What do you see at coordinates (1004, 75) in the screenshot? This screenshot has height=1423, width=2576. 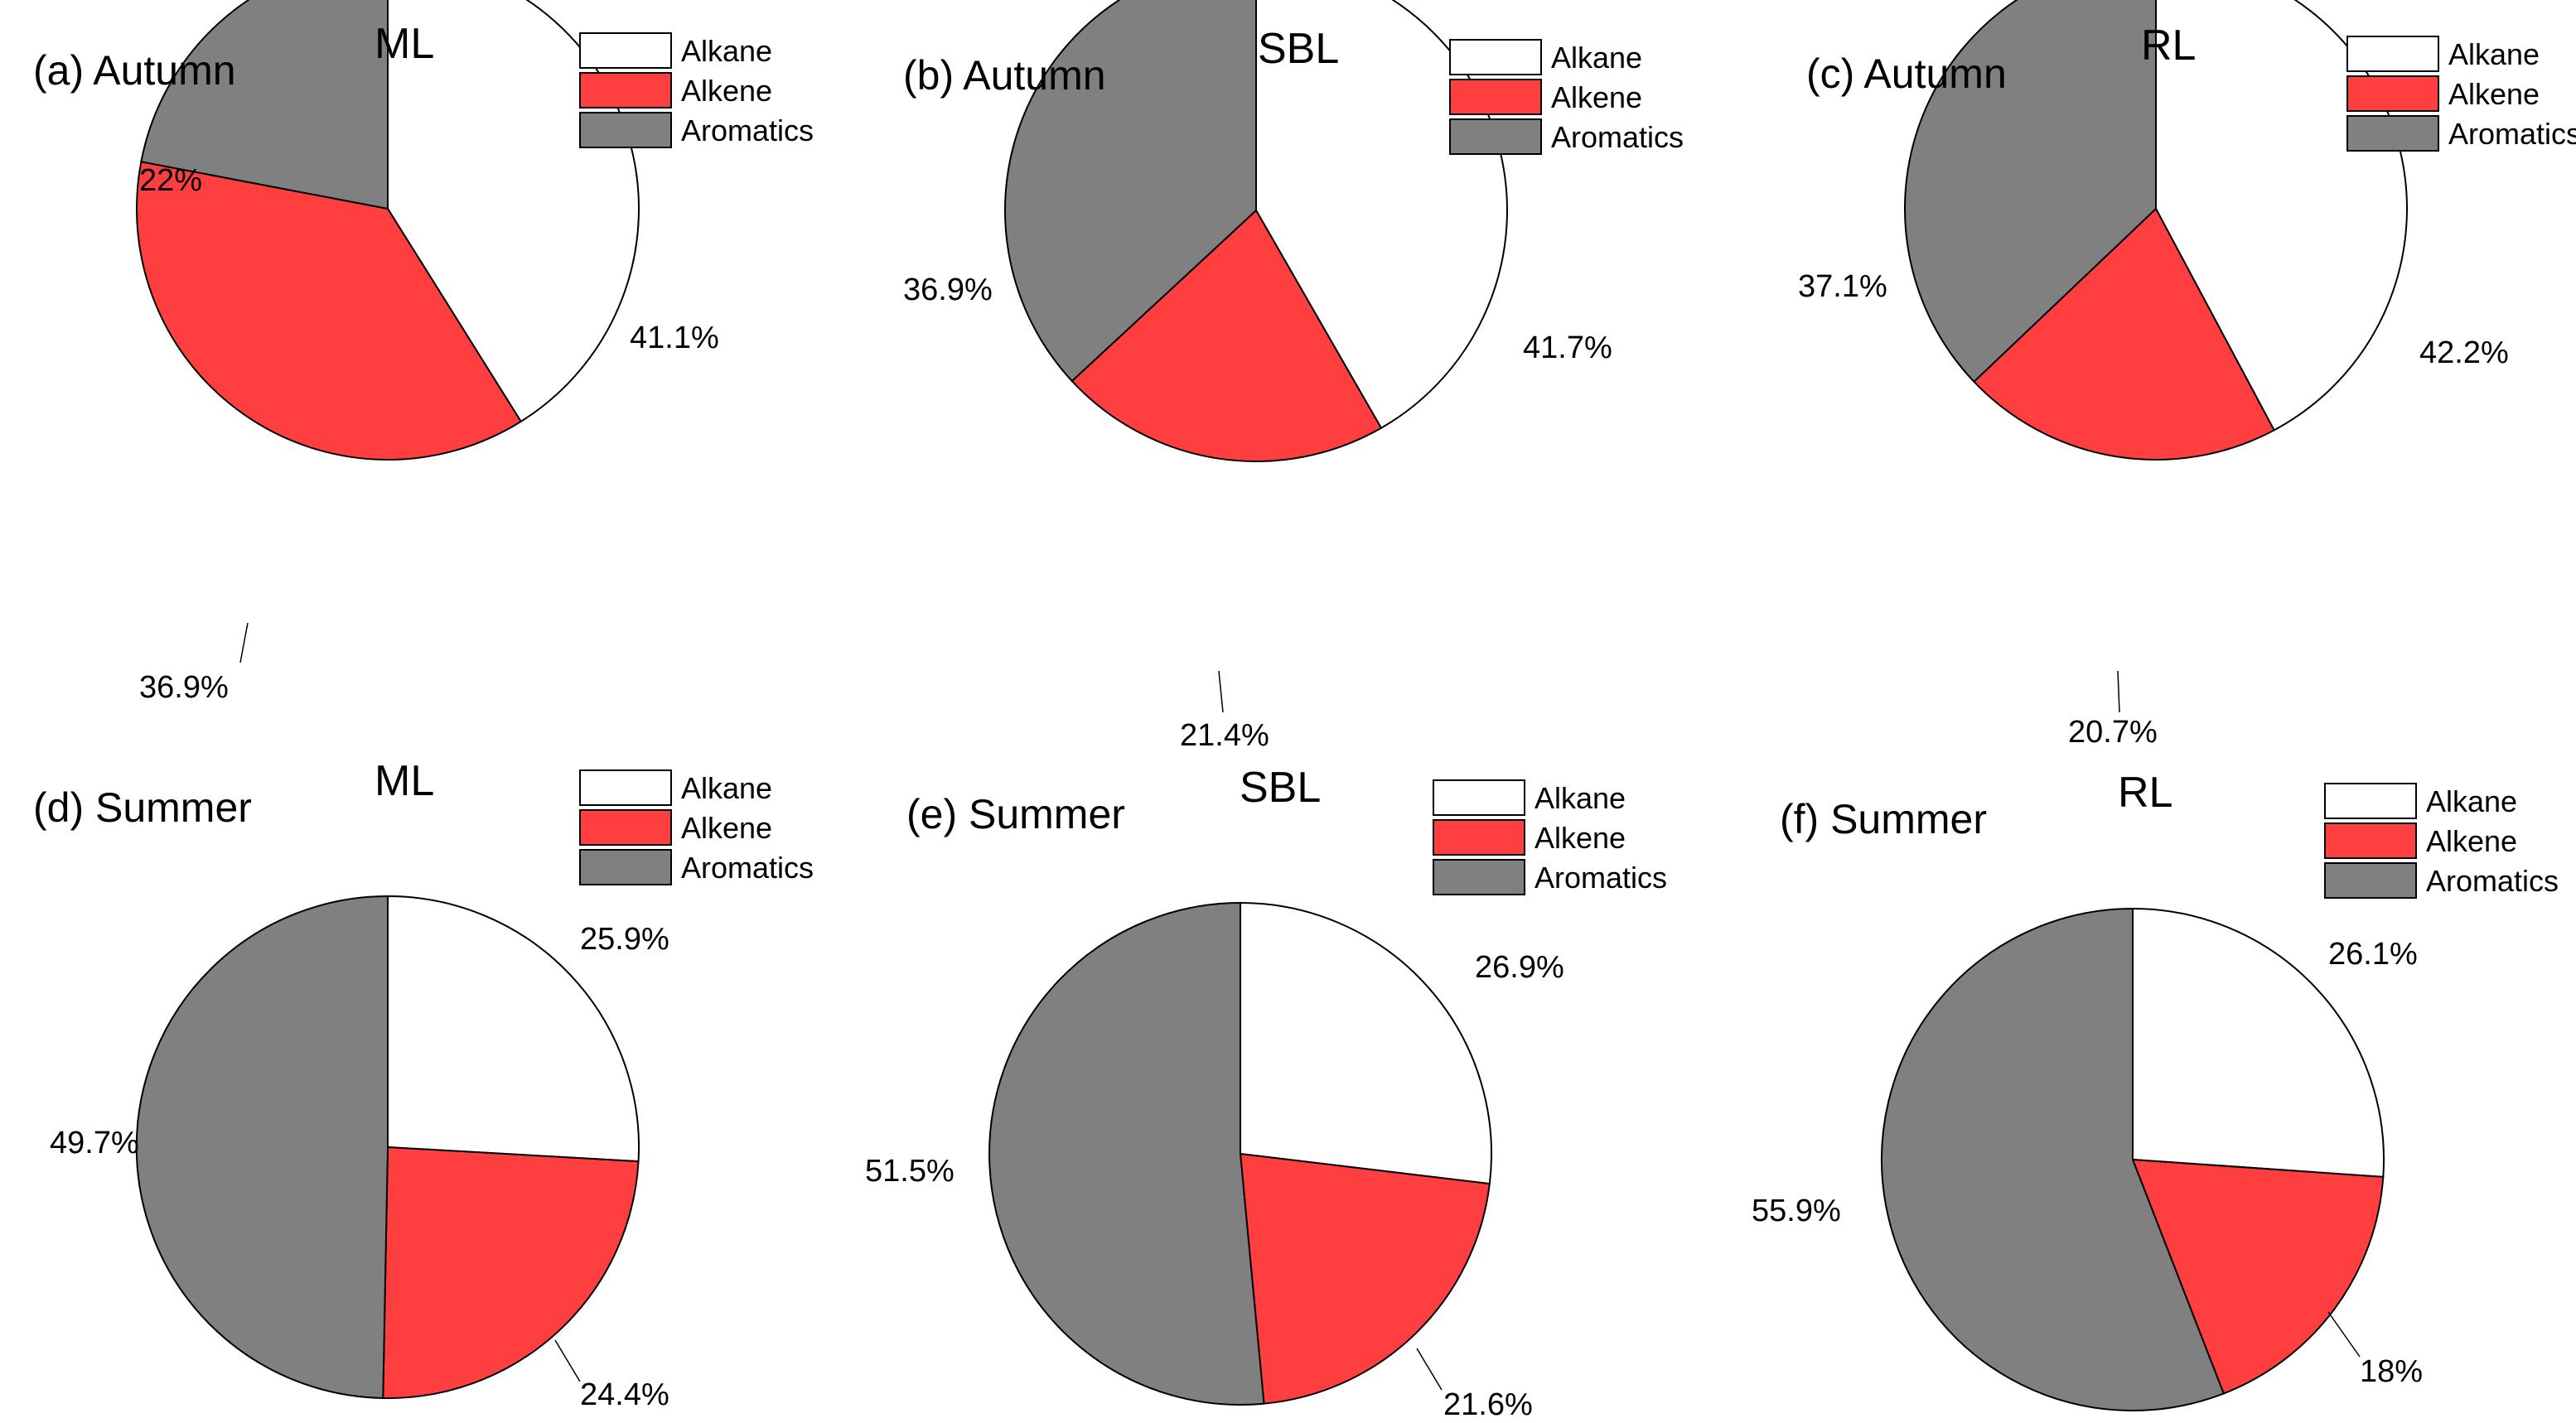 I see `panel-label: (b) Autumn` at bounding box center [1004, 75].